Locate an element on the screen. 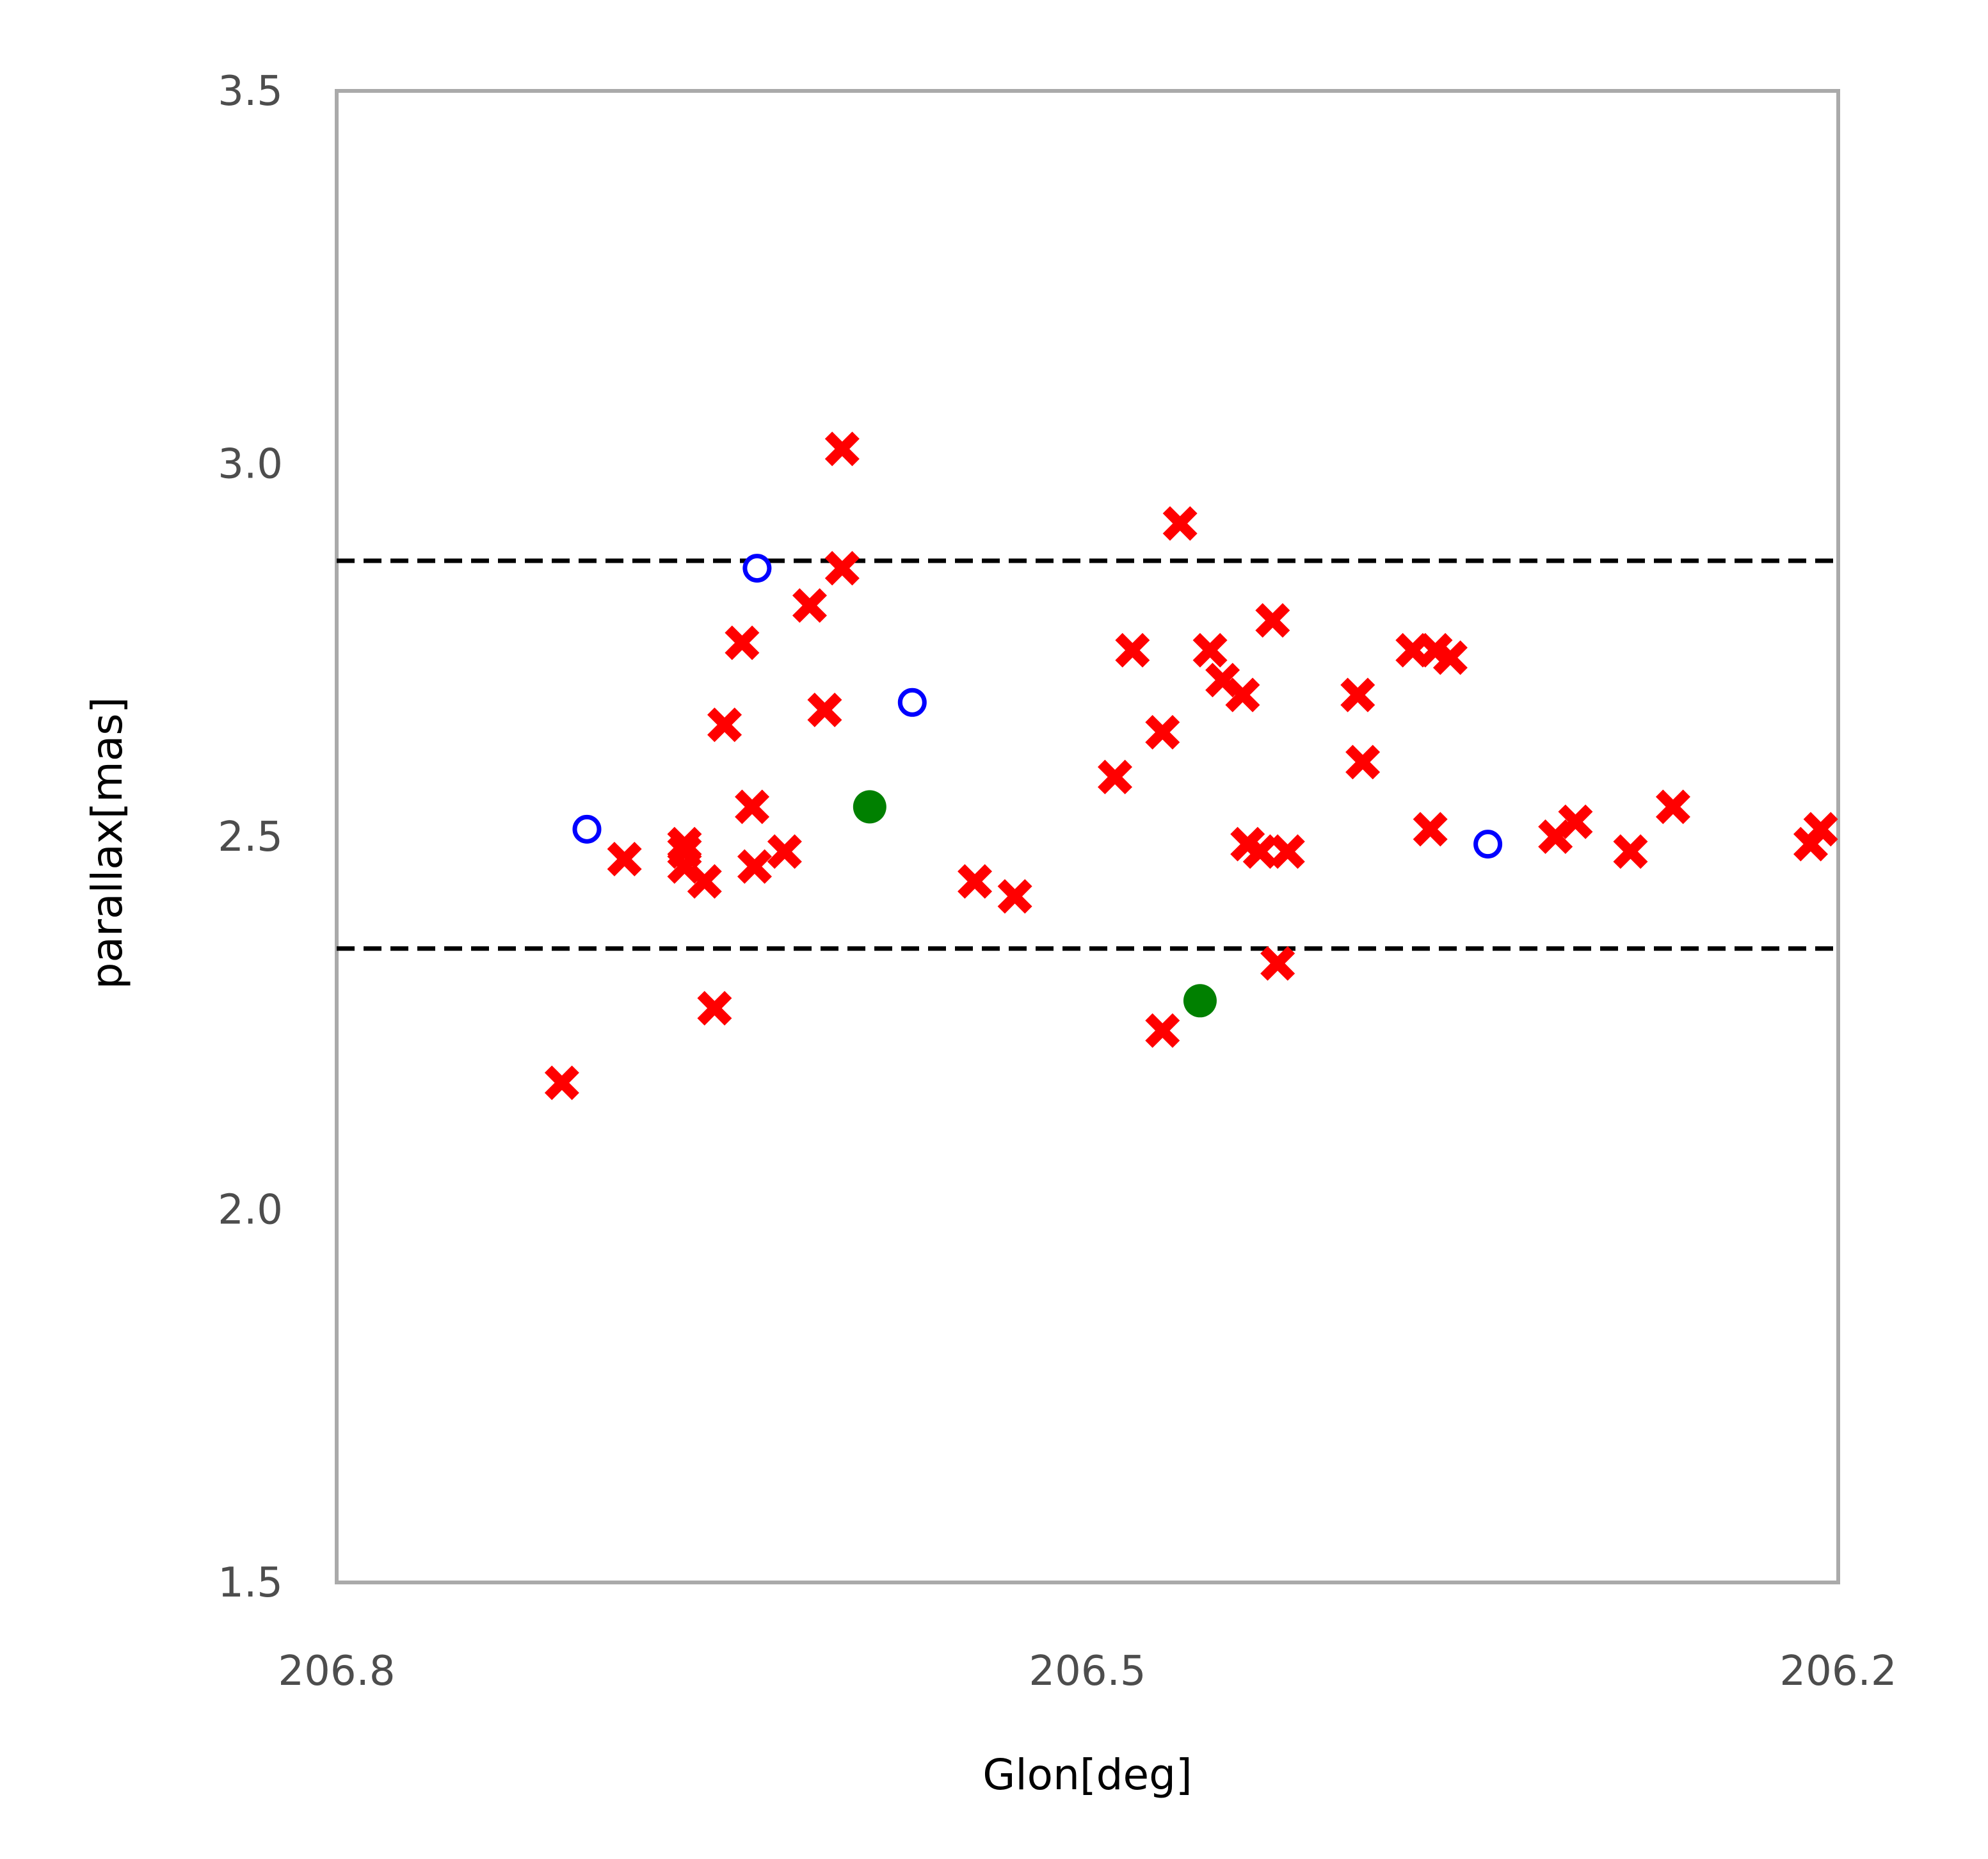 This screenshot has width=1988, height=1859. y-tick-label: 2.0 is located at coordinates (250, 1210).